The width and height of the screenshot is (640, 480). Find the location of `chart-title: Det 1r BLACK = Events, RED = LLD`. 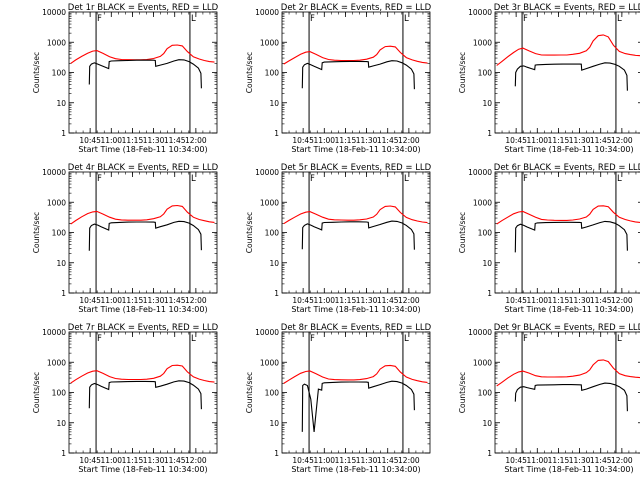

chart-title: Det 1r BLACK = Events, RED = LLD is located at coordinates (143, 8).